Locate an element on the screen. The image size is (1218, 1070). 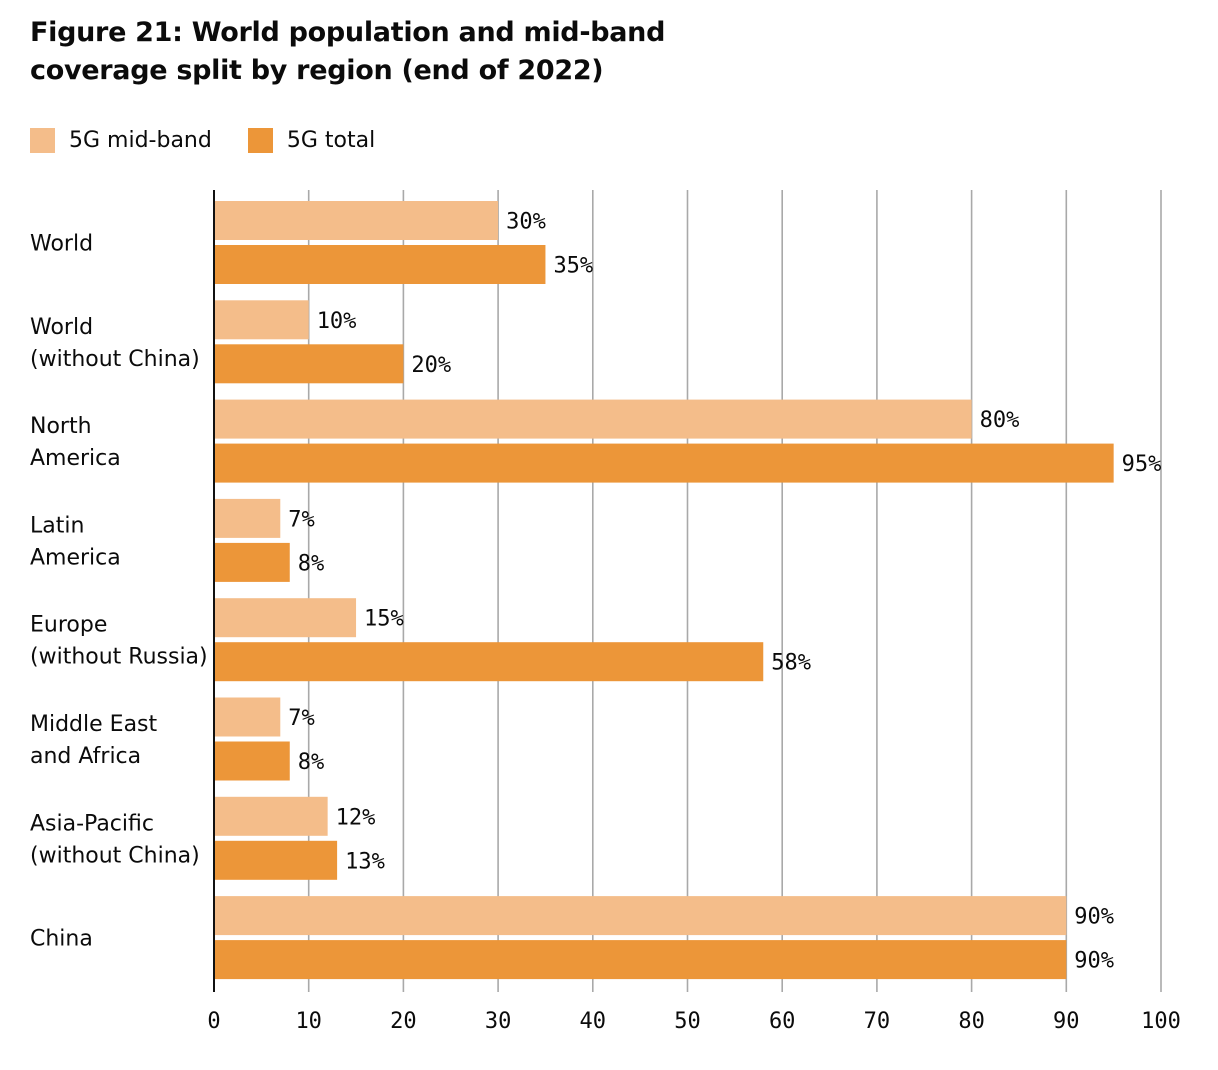
value-label-total-3: 8% is located at coordinates (311, 563).